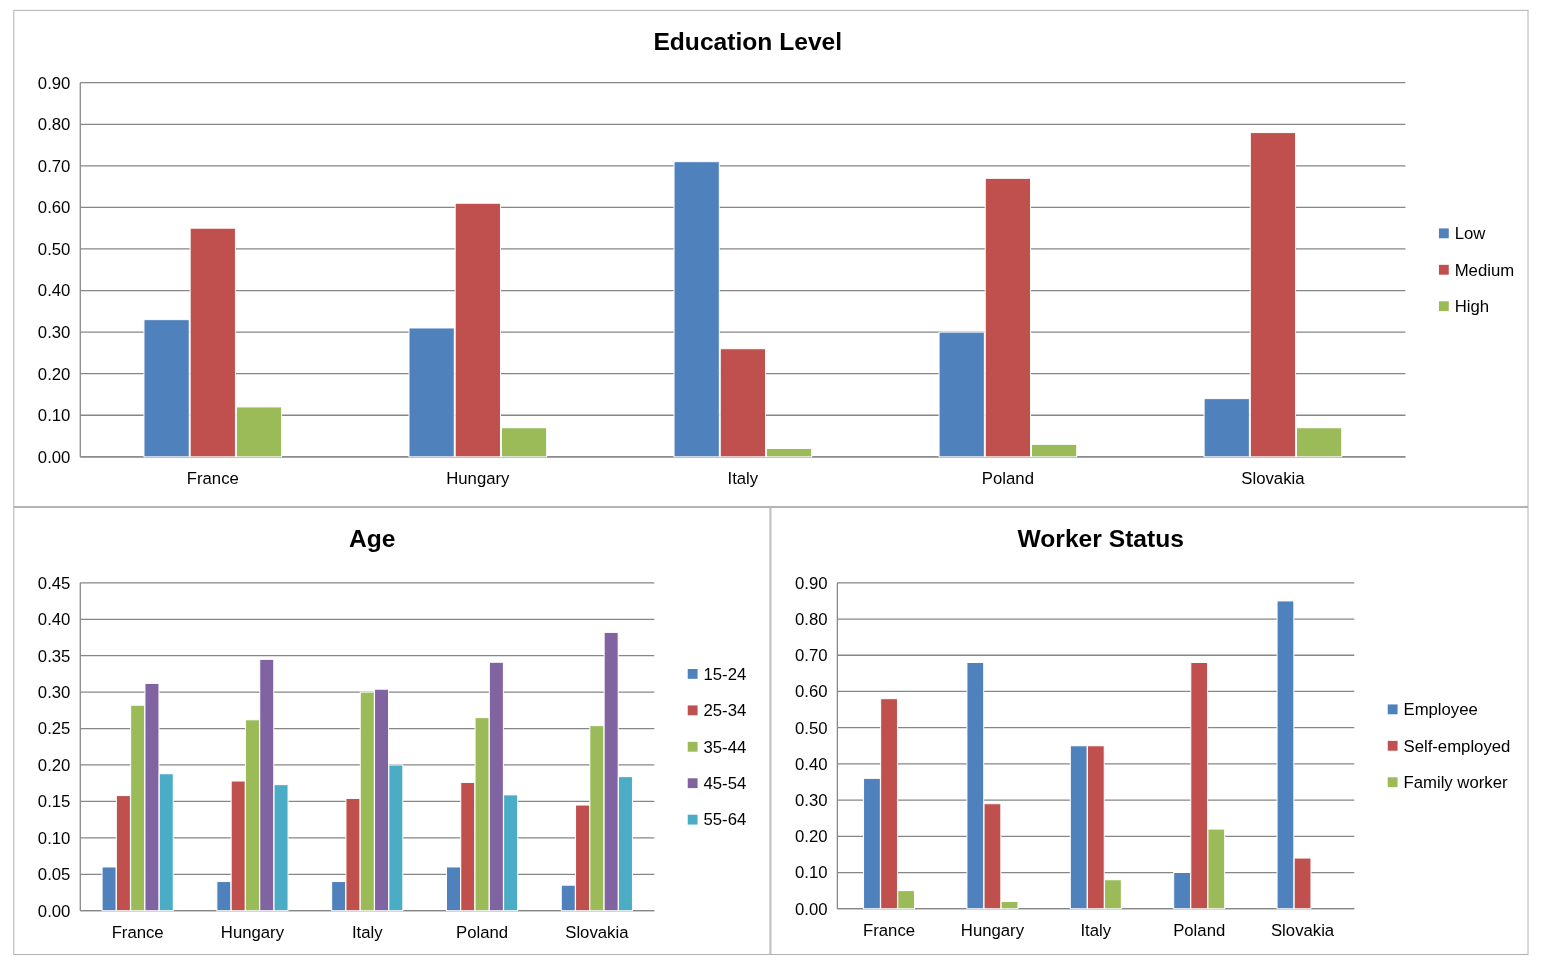  What do you see at coordinates (54, 583) in the screenshot?
I see `y-tick-label: 0.45` at bounding box center [54, 583].